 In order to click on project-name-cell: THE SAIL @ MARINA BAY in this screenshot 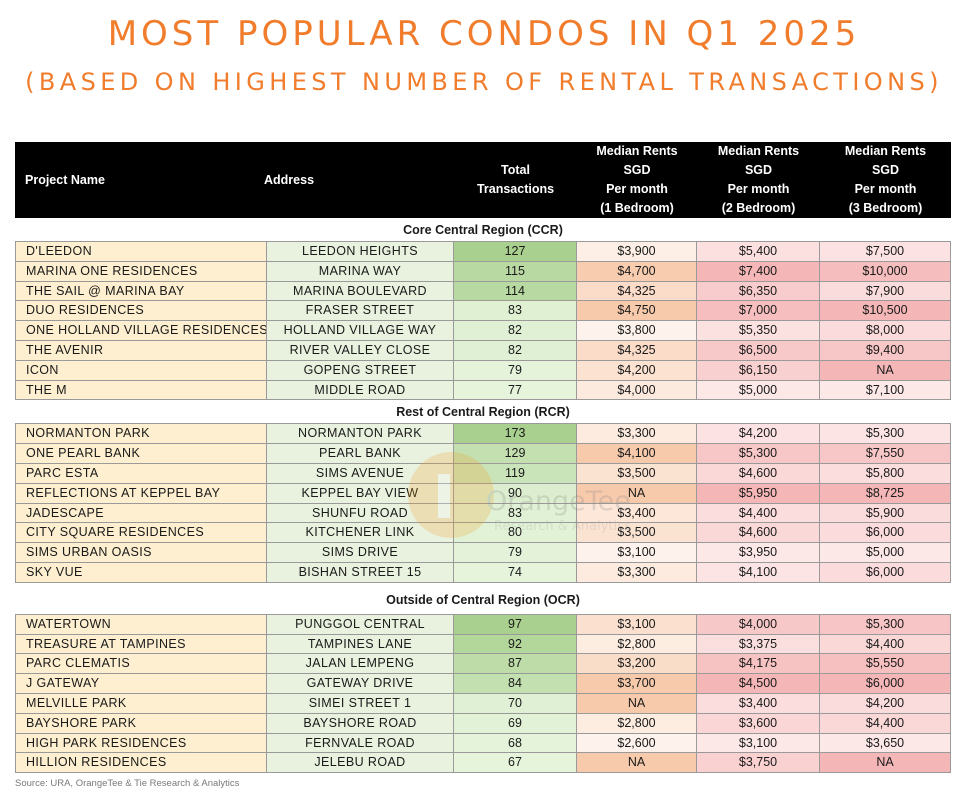, I will do `click(141, 291)`.